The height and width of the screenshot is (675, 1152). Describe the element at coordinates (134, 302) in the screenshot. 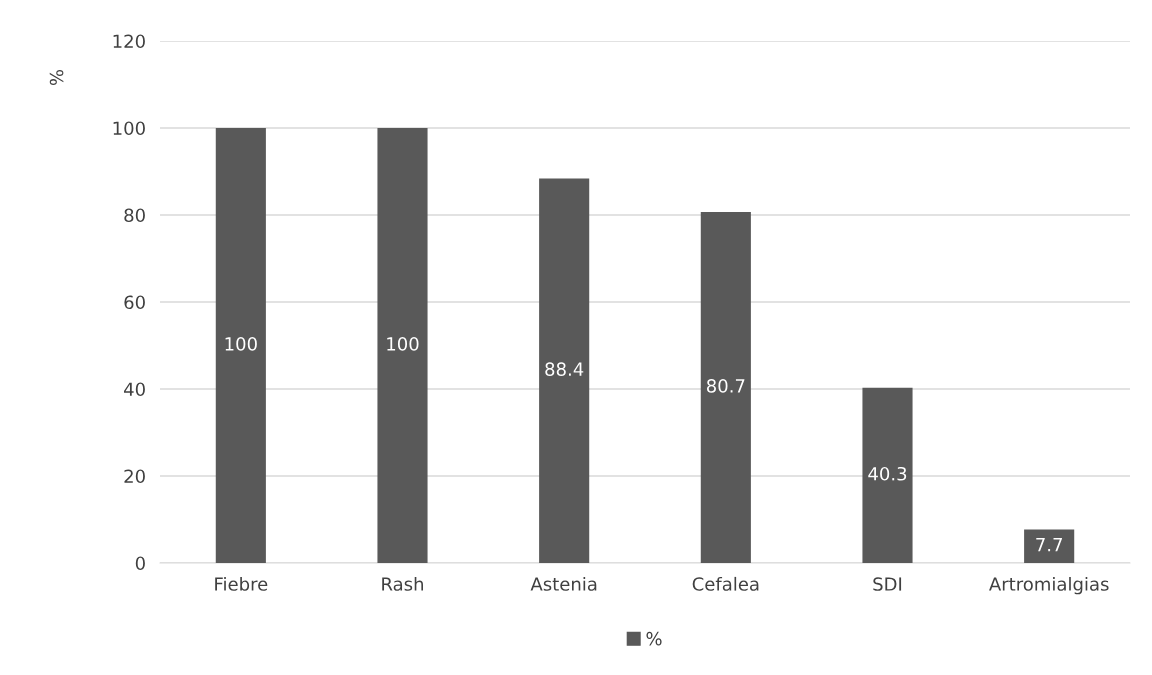

I see `y-tick-label: 60` at that location.